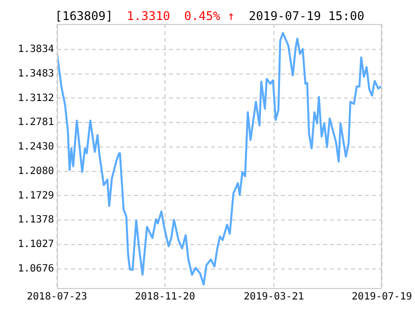 The height and width of the screenshot is (330, 415). What do you see at coordinates (57, 297) in the screenshot?
I see `x-tick-label: 2018-07-23` at bounding box center [57, 297].